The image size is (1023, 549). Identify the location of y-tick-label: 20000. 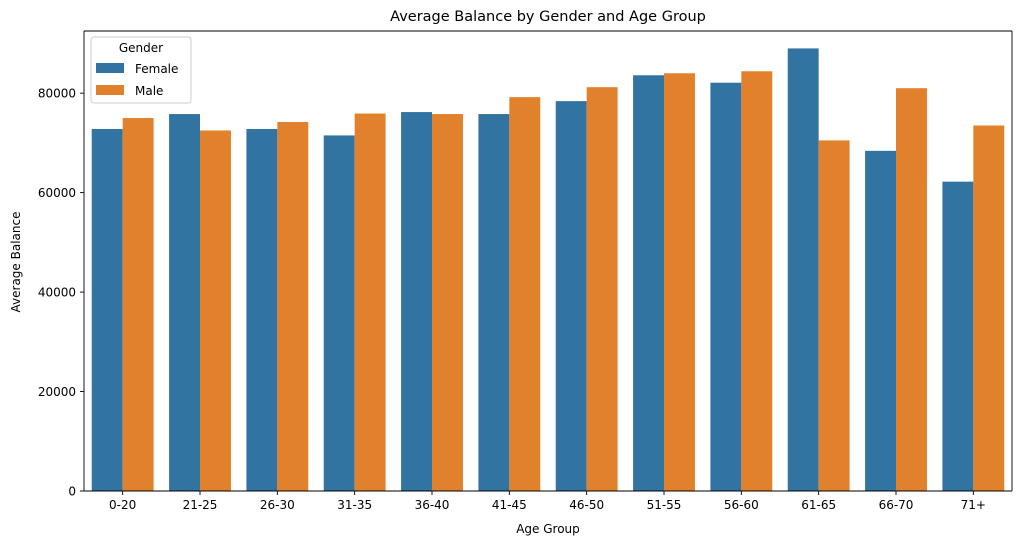
(57, 392).